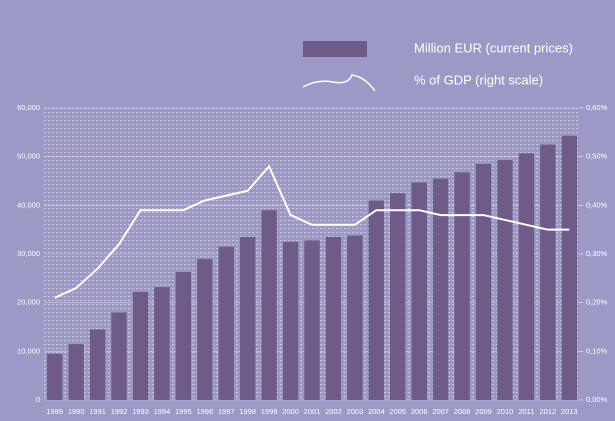 The width and height of the screenshot is (615, 421). What do you see at coordinates (419, 411) in the screenshot?
I see `x-tick-label: 2006` at bounding box center [419, 411].